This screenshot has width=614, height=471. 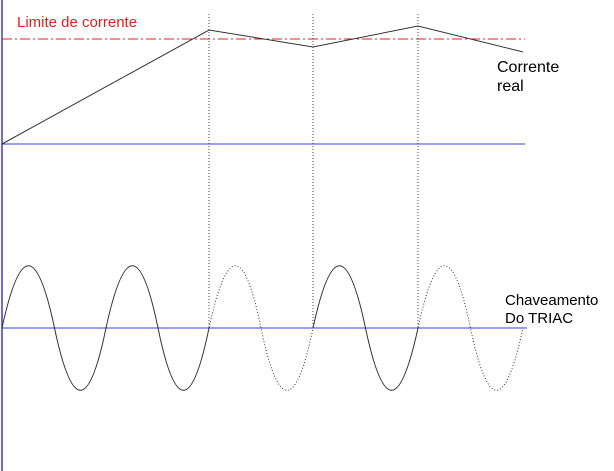 I want to click on real-current-label: Corrente real, so click(x=528, y=77).